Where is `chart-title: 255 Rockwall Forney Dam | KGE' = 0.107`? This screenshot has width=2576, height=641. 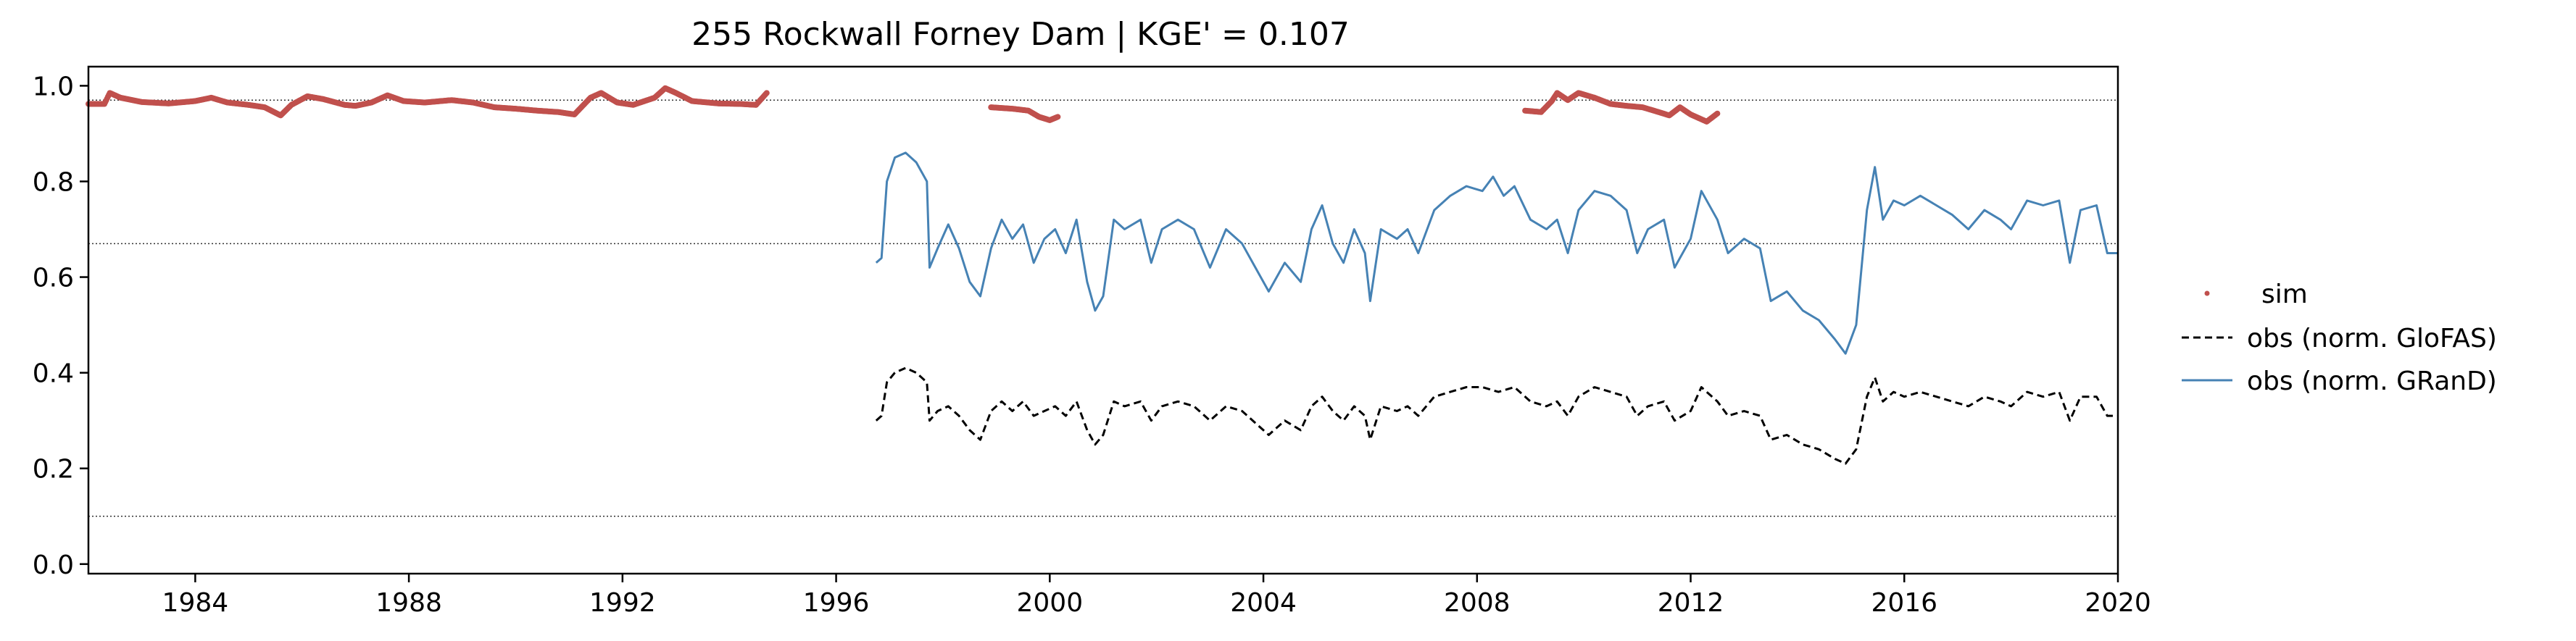
chart-title: 255 Rockwall Forney Dam | KGE' = 0.107 is located at coordinates (1020, 35).